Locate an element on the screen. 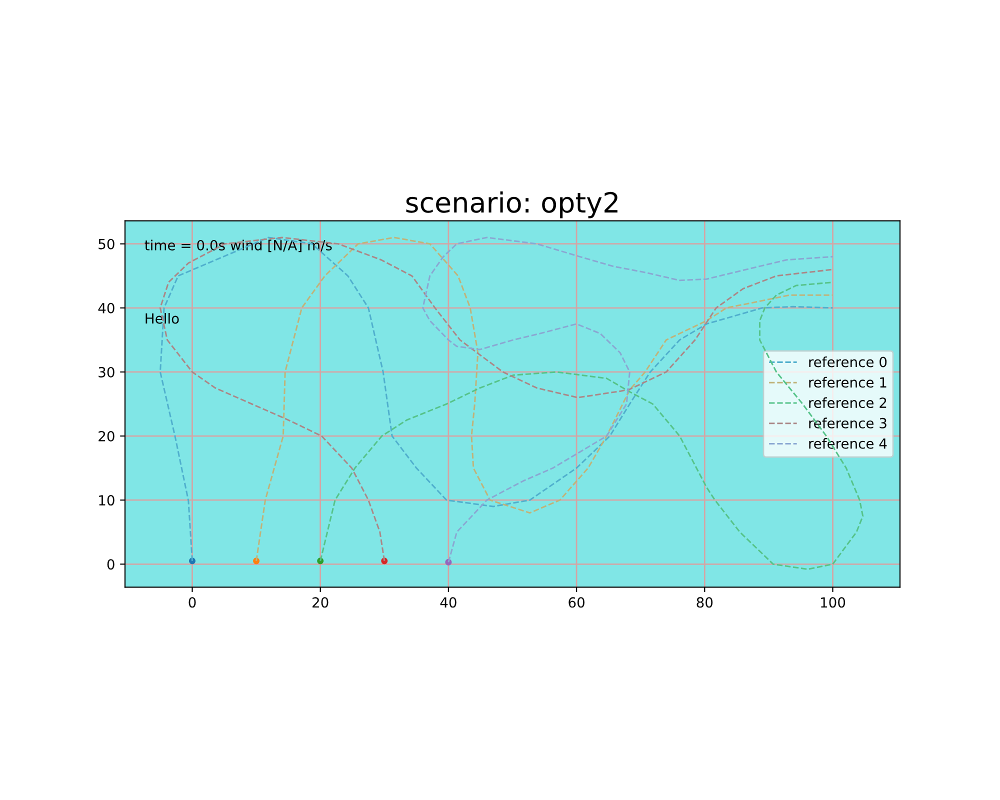  y-tick-label: 0 is located at coordinates (110, 564).